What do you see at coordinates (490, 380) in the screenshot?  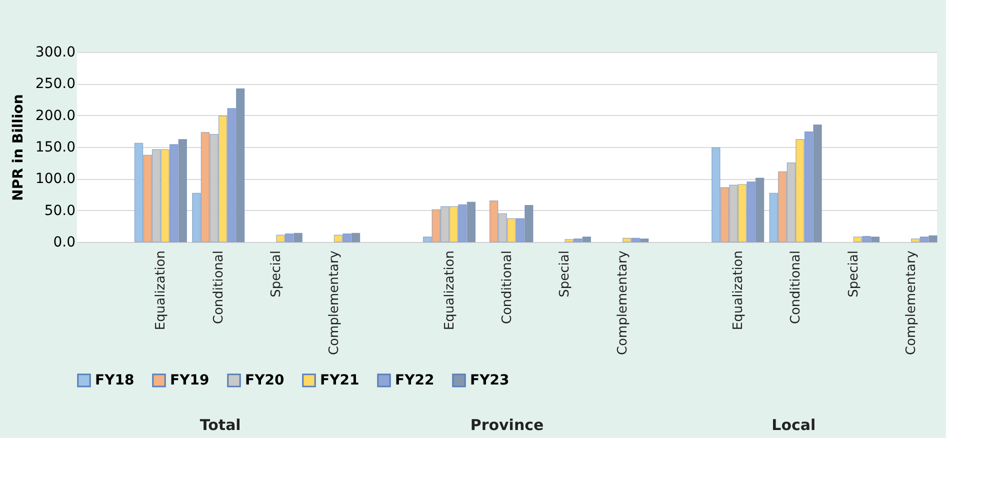 I see `legend-label: FY23` at bounding box center [490, 380].